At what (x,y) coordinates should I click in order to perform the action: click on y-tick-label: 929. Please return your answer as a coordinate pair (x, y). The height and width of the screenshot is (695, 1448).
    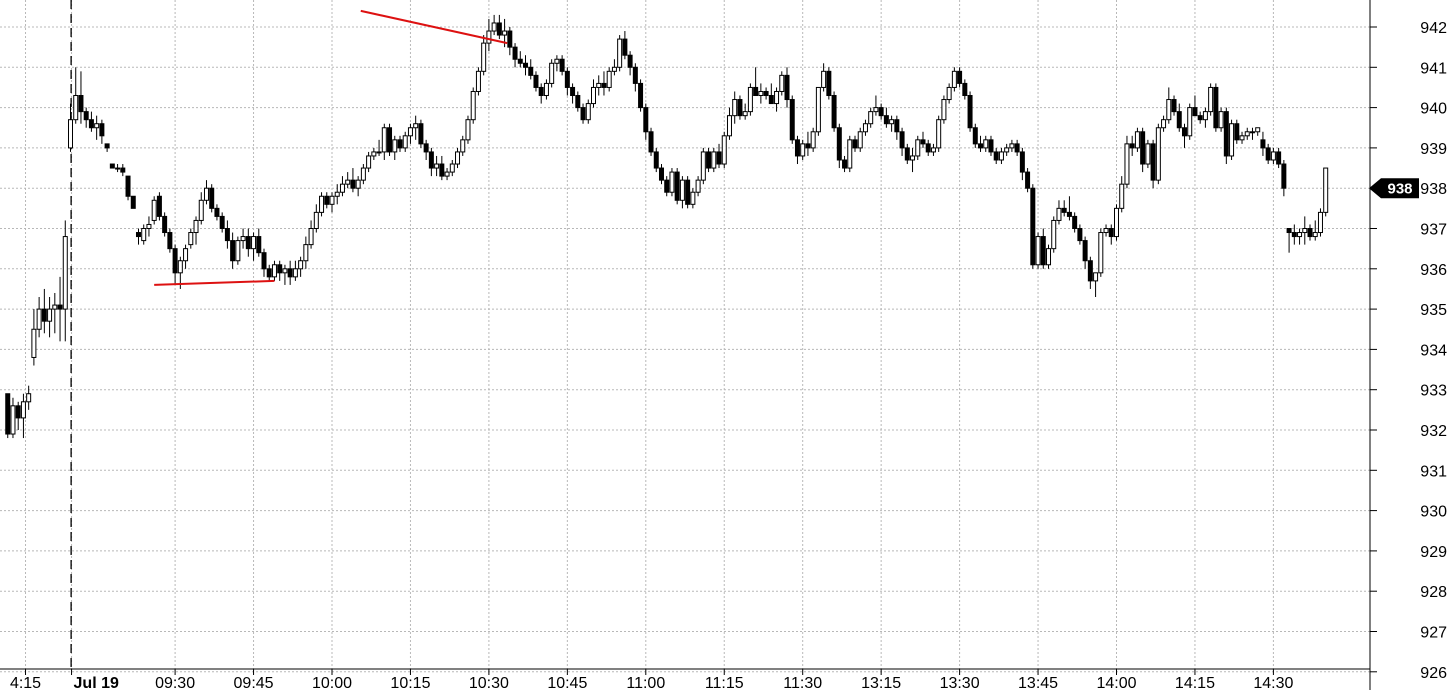
    Looking at the image, I should click on (1433, 552).